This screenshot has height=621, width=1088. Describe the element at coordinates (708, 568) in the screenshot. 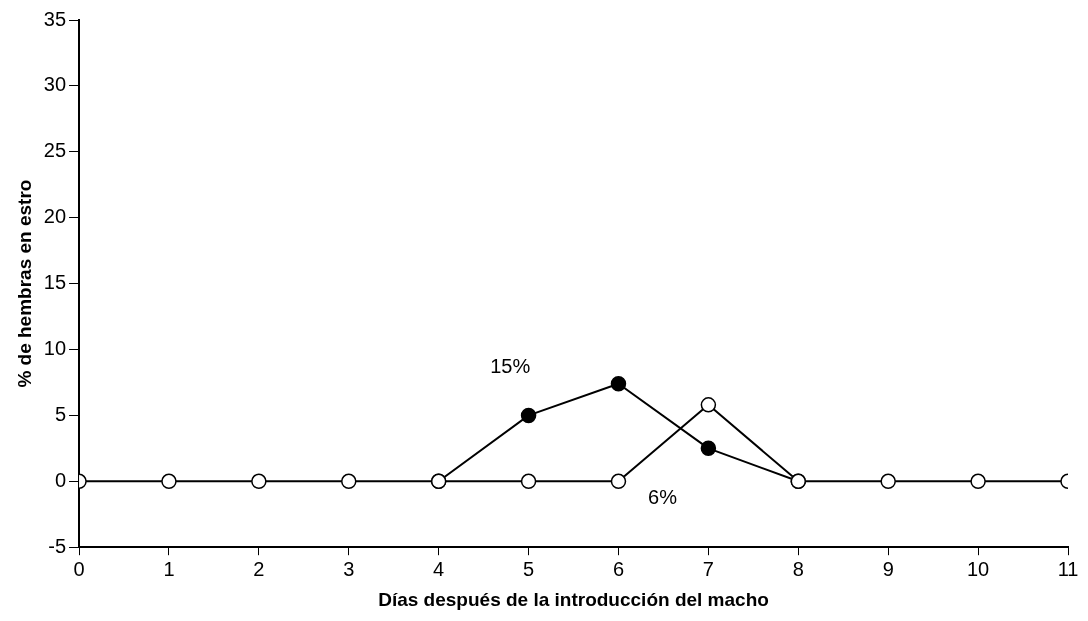

I see `x-tick-label: 7` at that location.